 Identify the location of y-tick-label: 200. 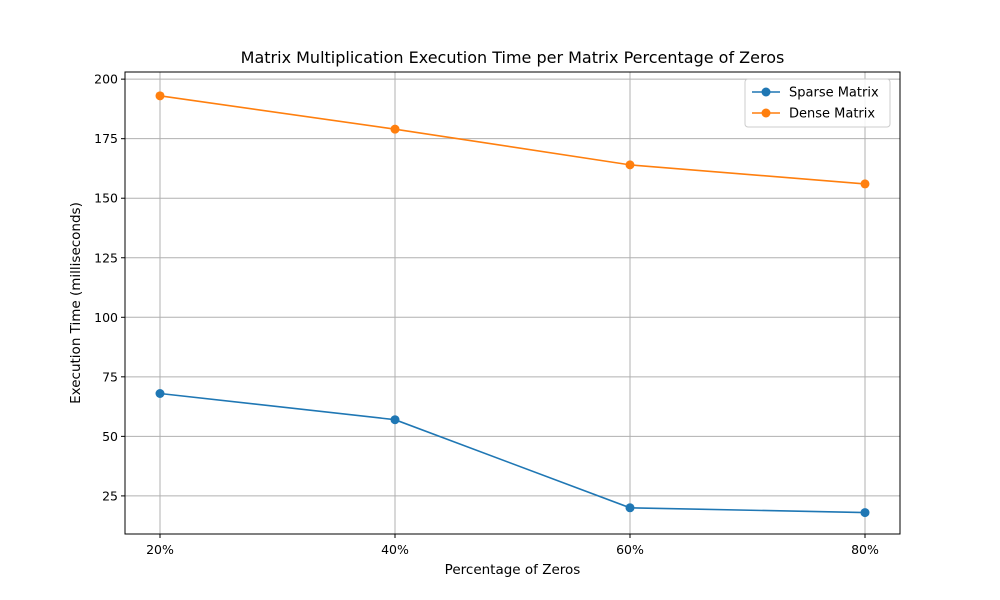
(106, 79).